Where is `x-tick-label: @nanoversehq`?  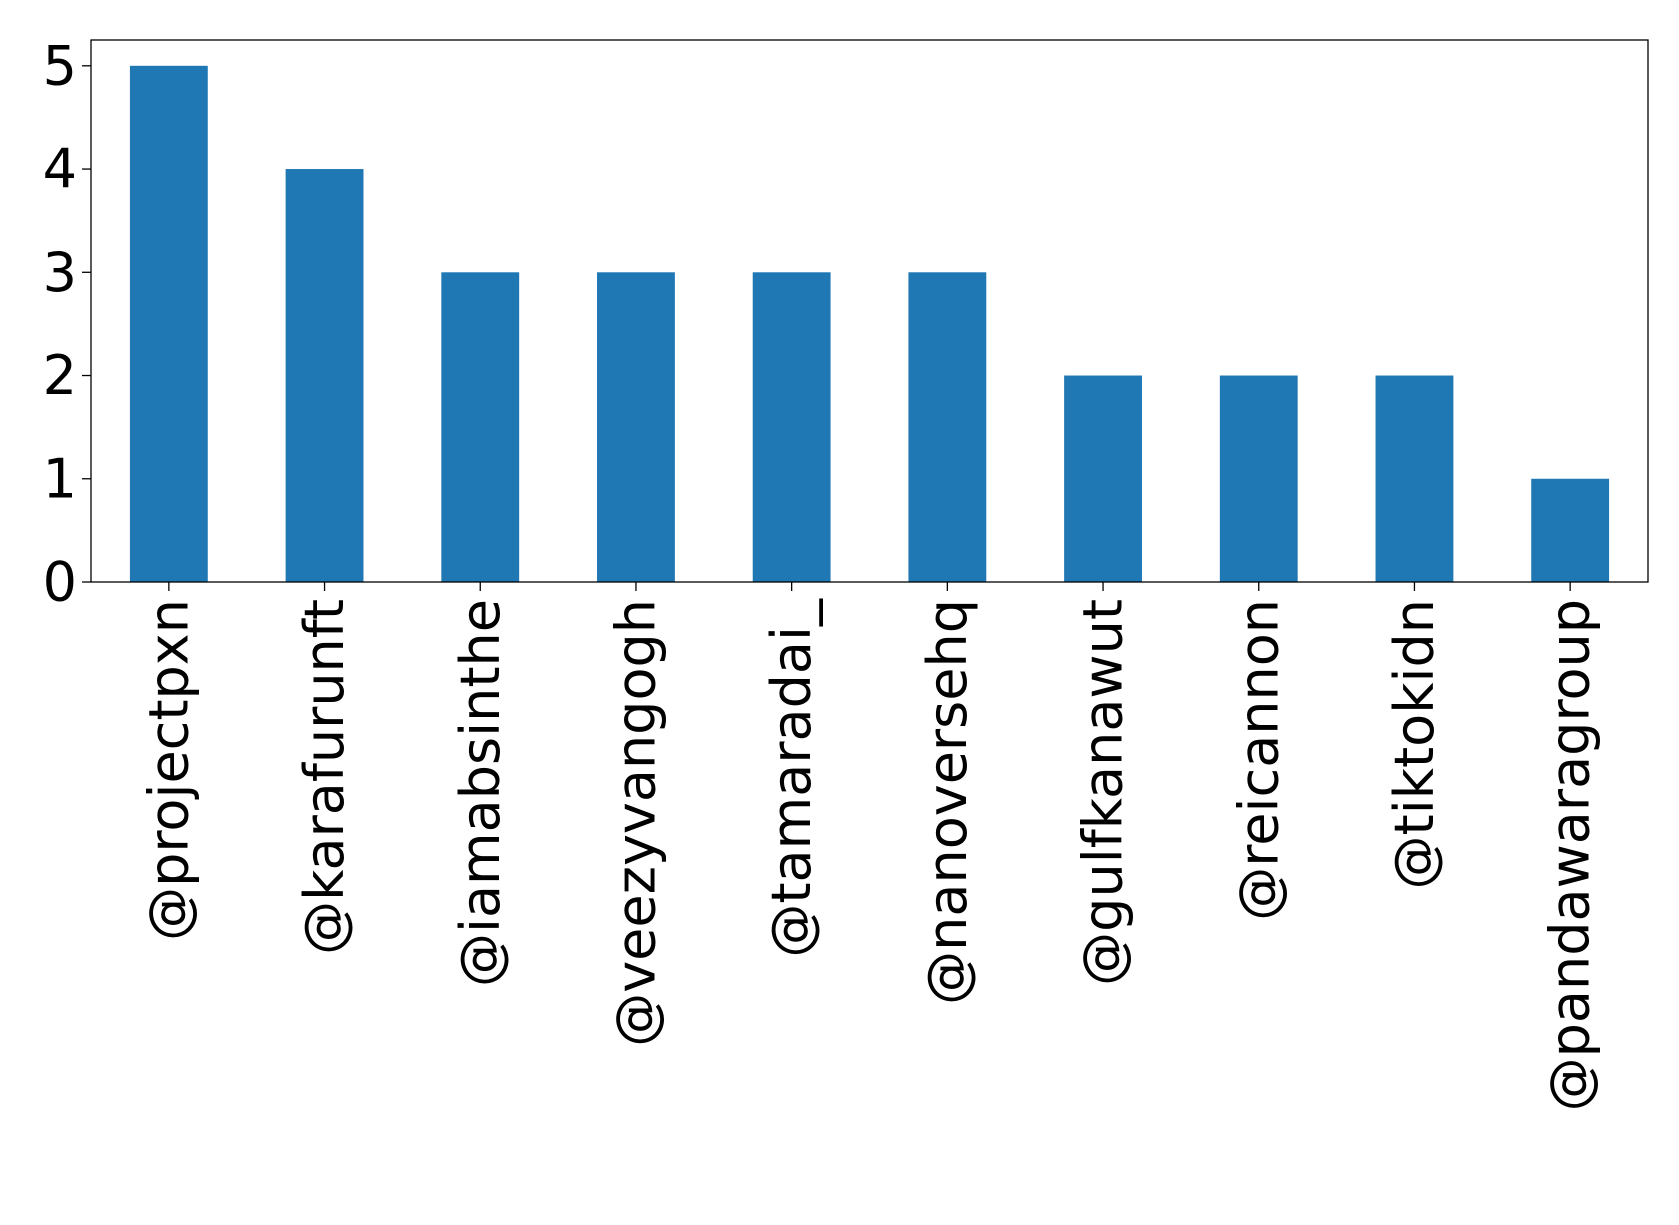 x-tick-label: @nanoversehq is located at coordinates (947, 802).